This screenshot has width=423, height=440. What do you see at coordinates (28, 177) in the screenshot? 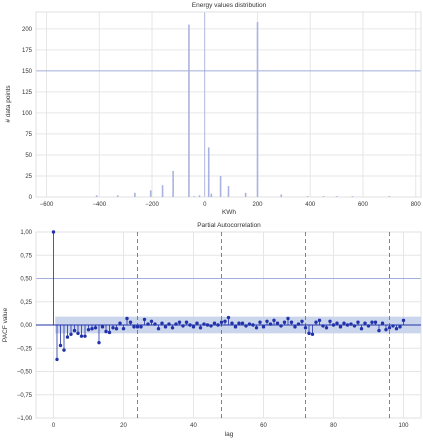
I see `y-tick-label: 25` at bounding box center [28, 177].